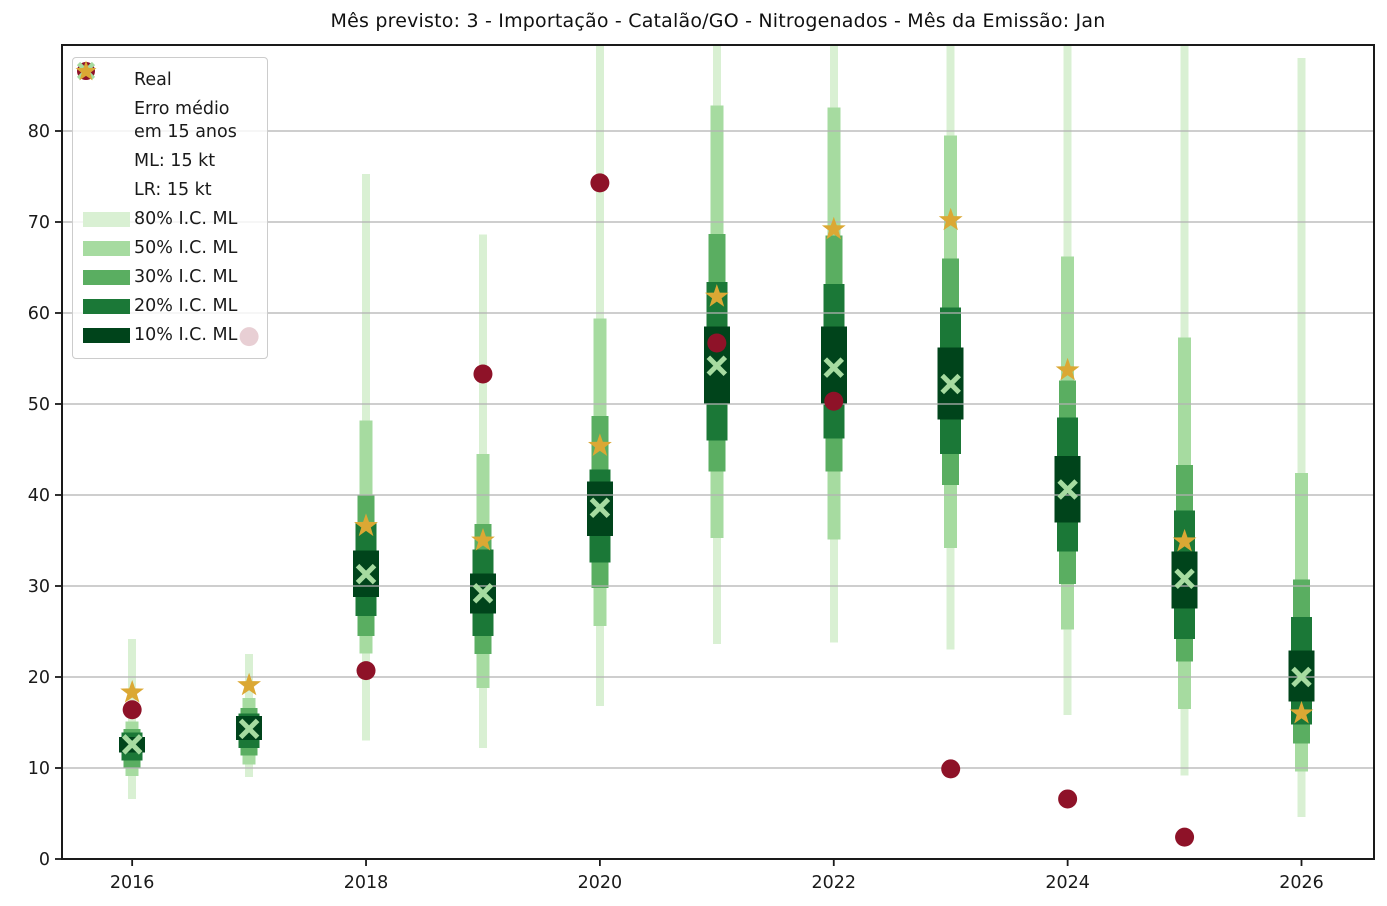 Image resolution: width=1387 pixels, height=906 pixels. I want to click on real-dot-2022, so click(834, 401).